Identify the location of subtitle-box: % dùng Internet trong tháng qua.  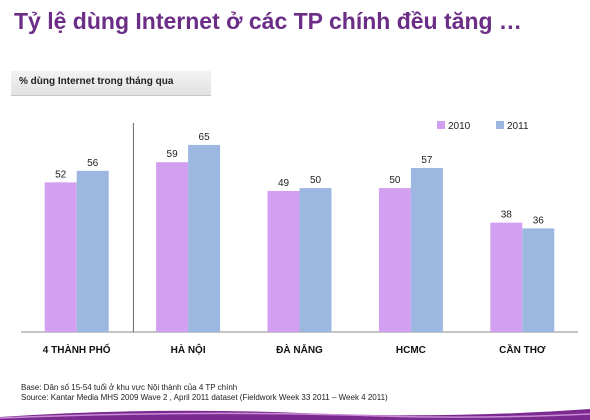
(111, 83).